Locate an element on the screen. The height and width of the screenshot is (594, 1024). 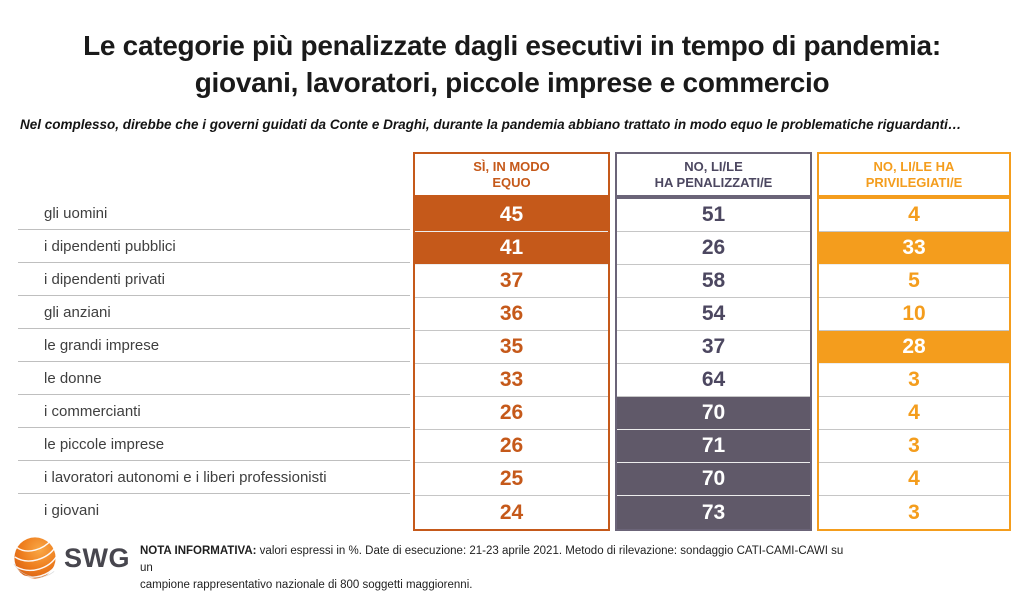
column-header-privilegiati: NO, LI/LE HA PRIVILEGIATI/E is located at coordinates (914, 174).